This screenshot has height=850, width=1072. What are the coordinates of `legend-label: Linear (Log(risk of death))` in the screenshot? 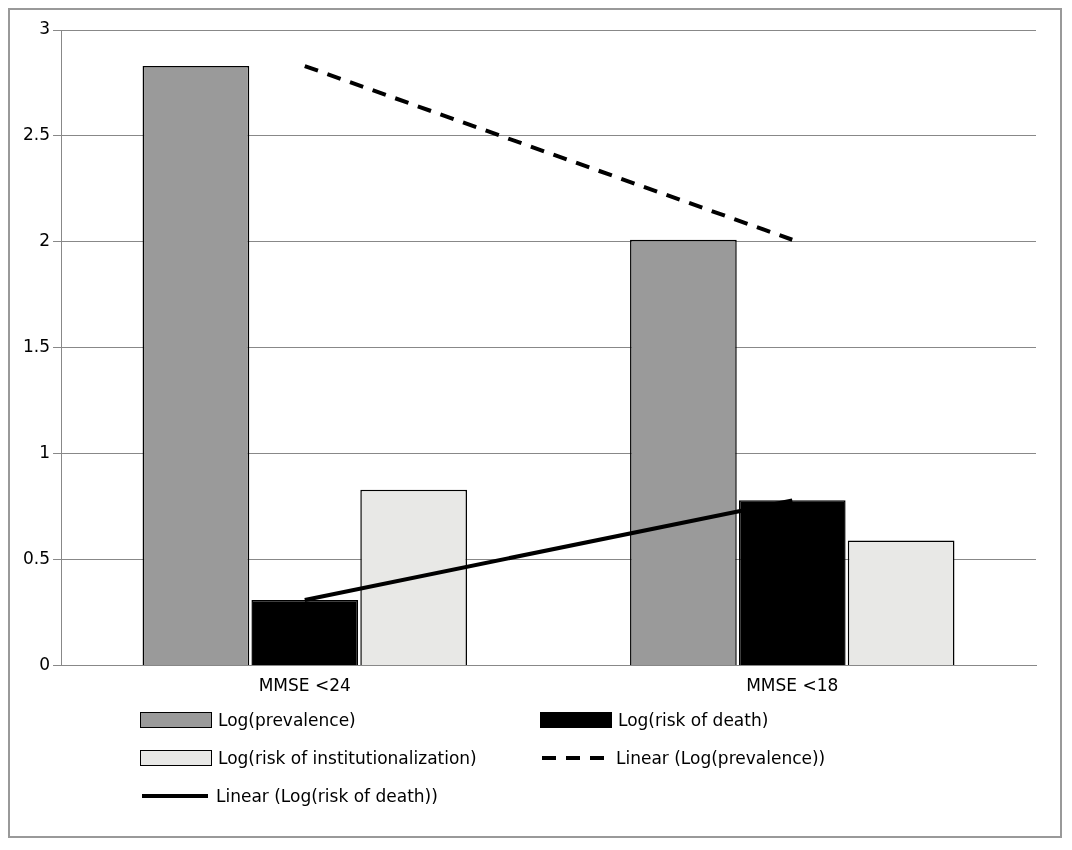 It's located at (327, 796).